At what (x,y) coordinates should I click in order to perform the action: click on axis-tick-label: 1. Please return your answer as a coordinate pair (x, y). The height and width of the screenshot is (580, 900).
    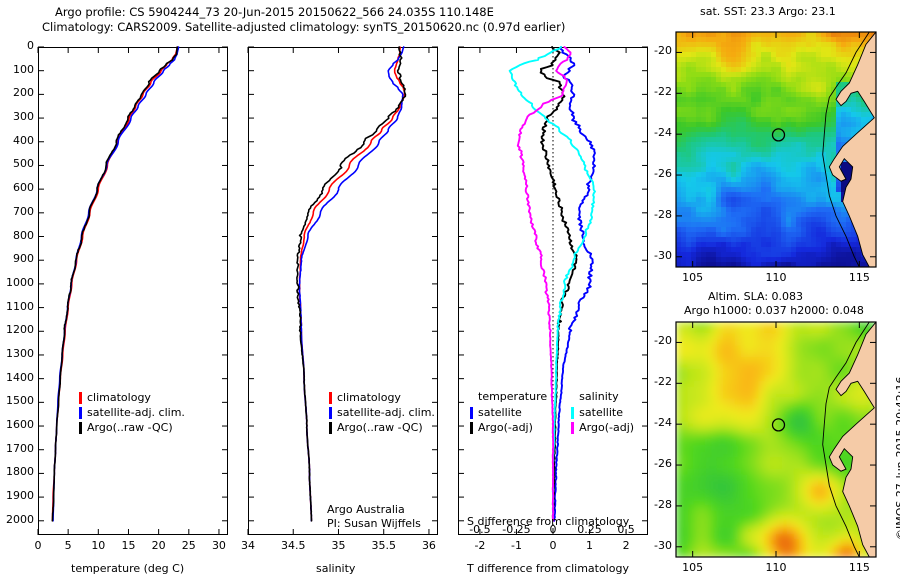
    Looking at the image, I should click on (590, 545).